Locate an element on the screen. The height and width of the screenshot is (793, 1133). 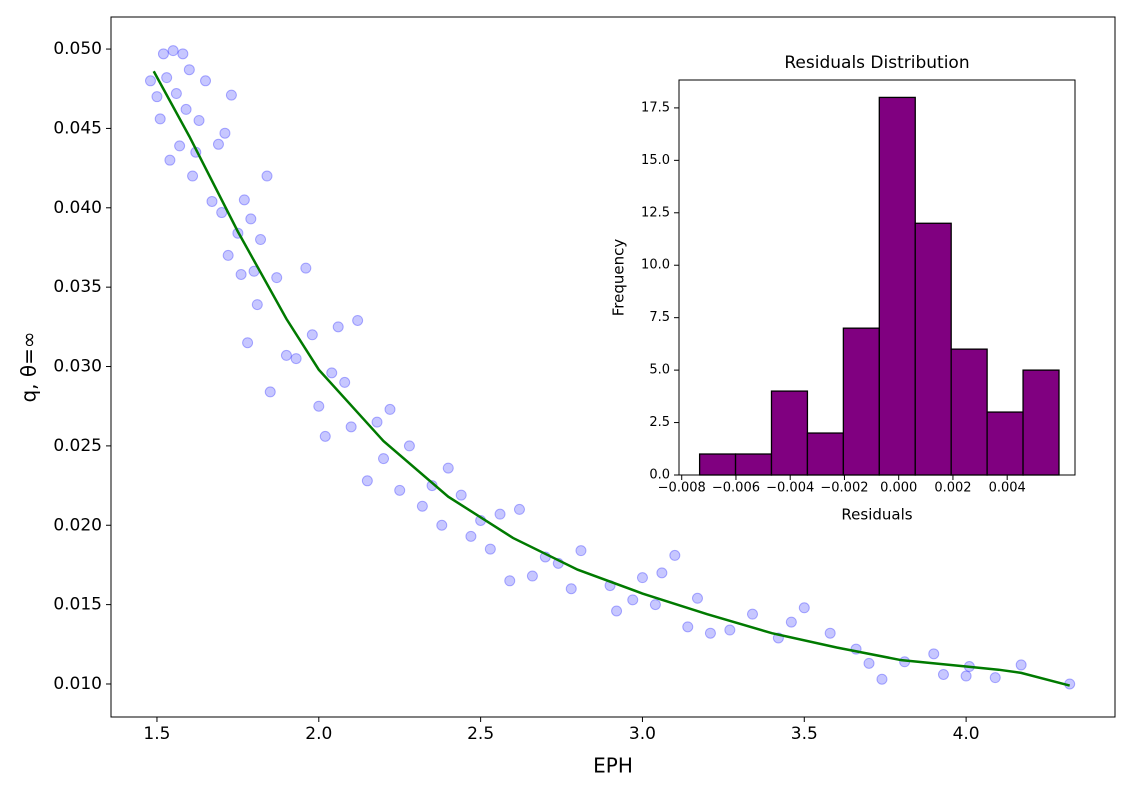
x-tick-label: 0.000 is located at coordinates (898, 488).